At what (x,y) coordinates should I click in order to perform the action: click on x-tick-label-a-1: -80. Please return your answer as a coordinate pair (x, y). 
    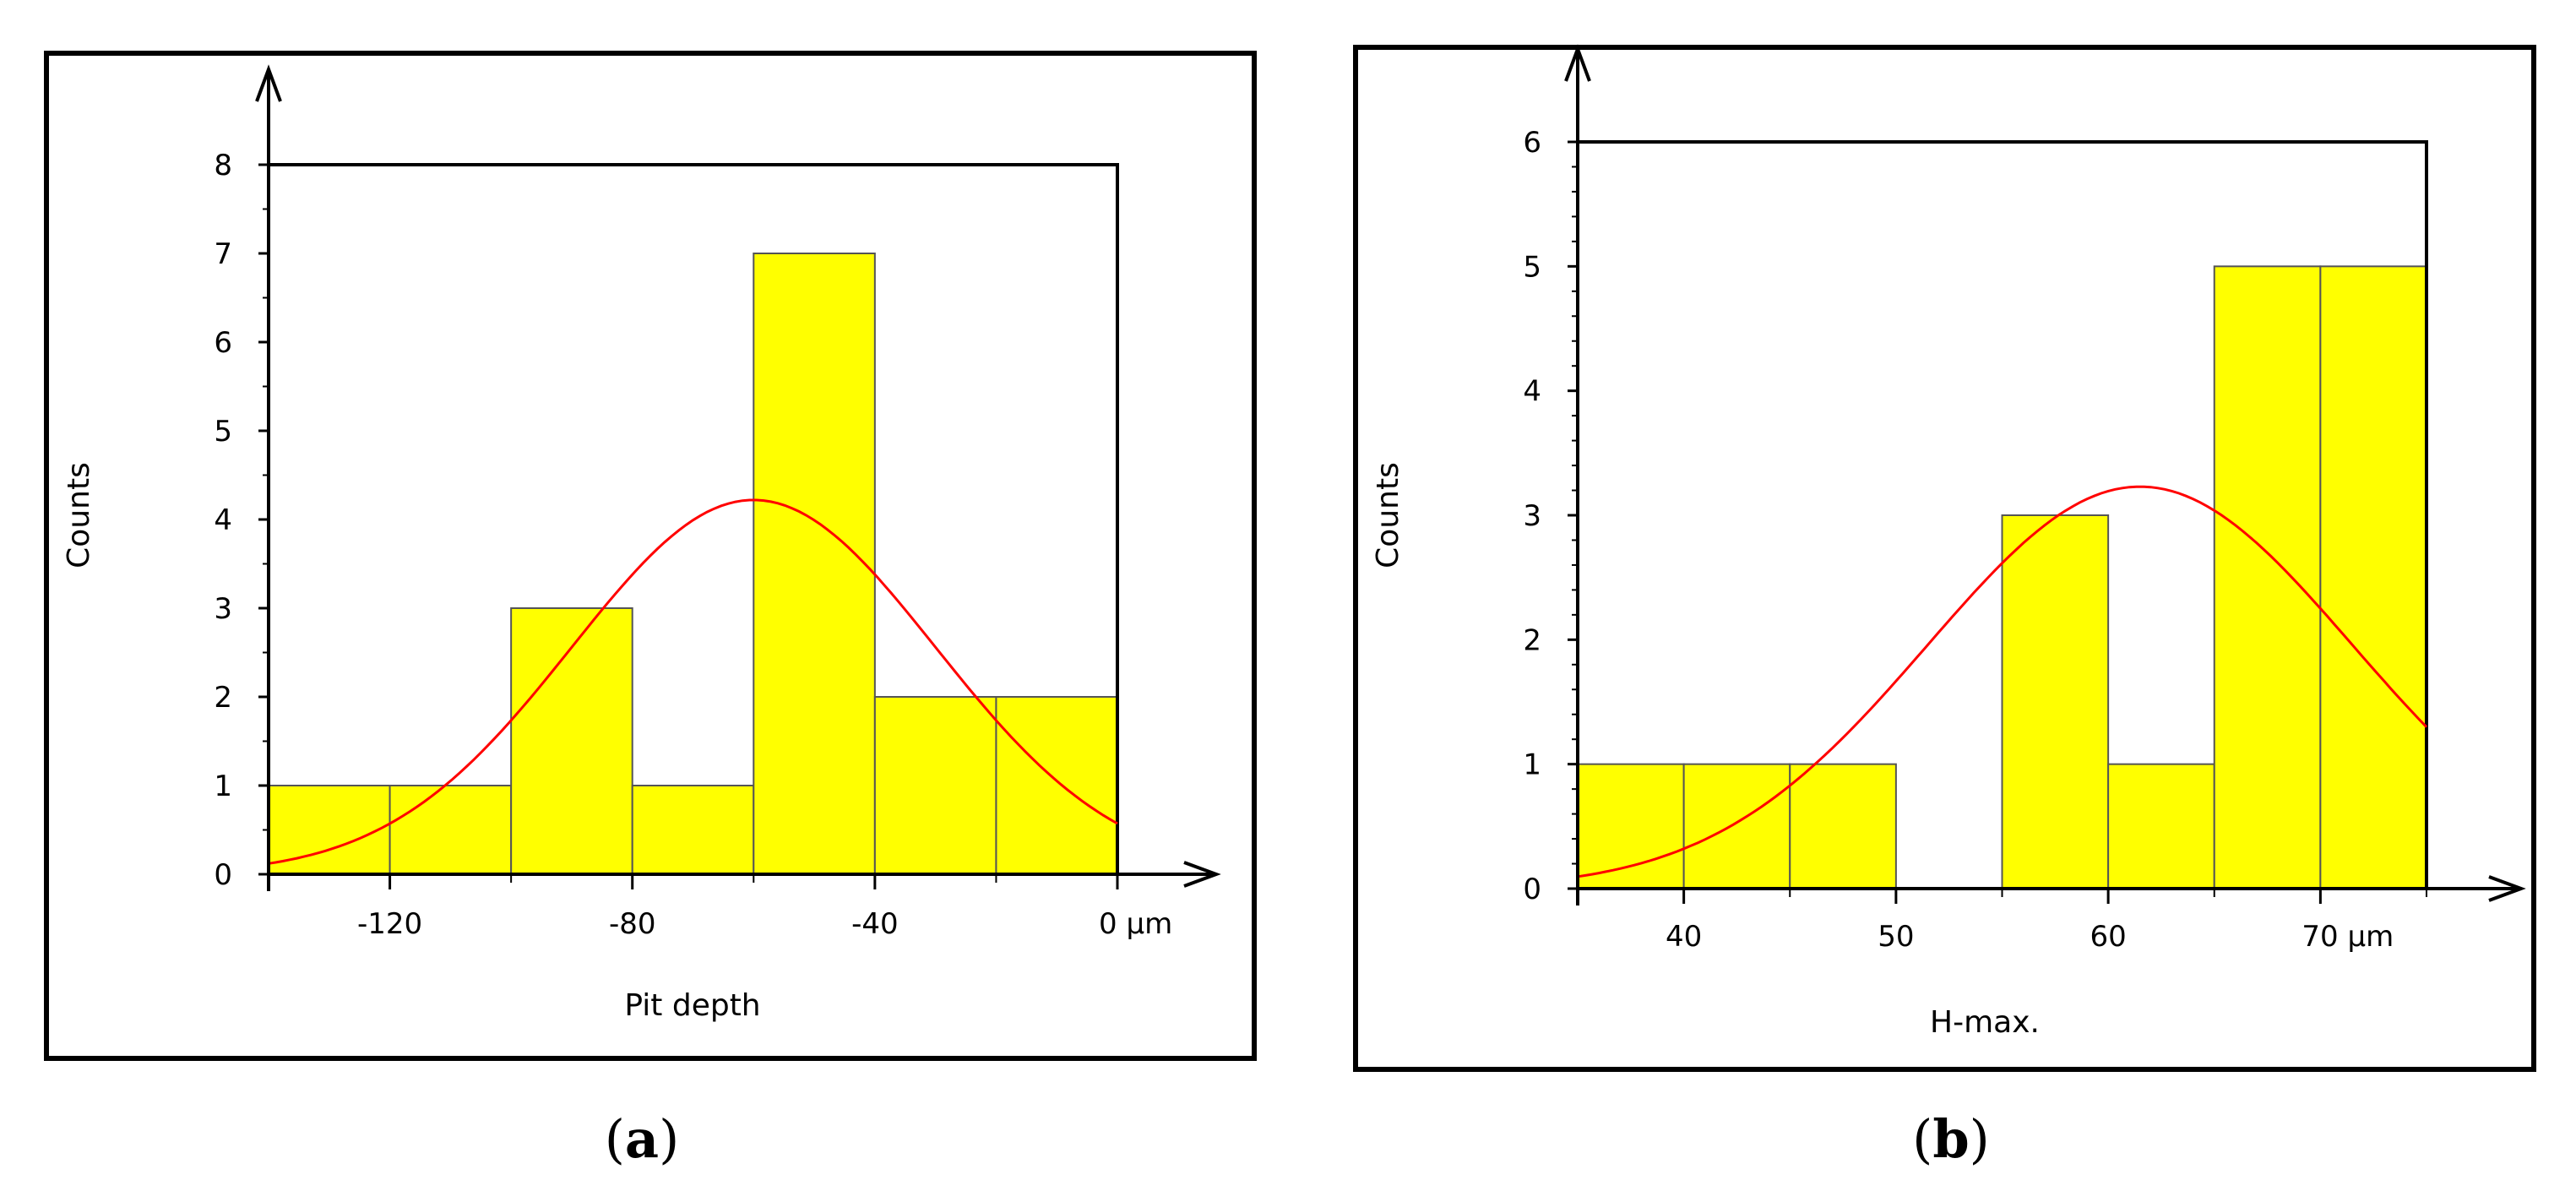
    Looking at the image, I should click on (632, 924).